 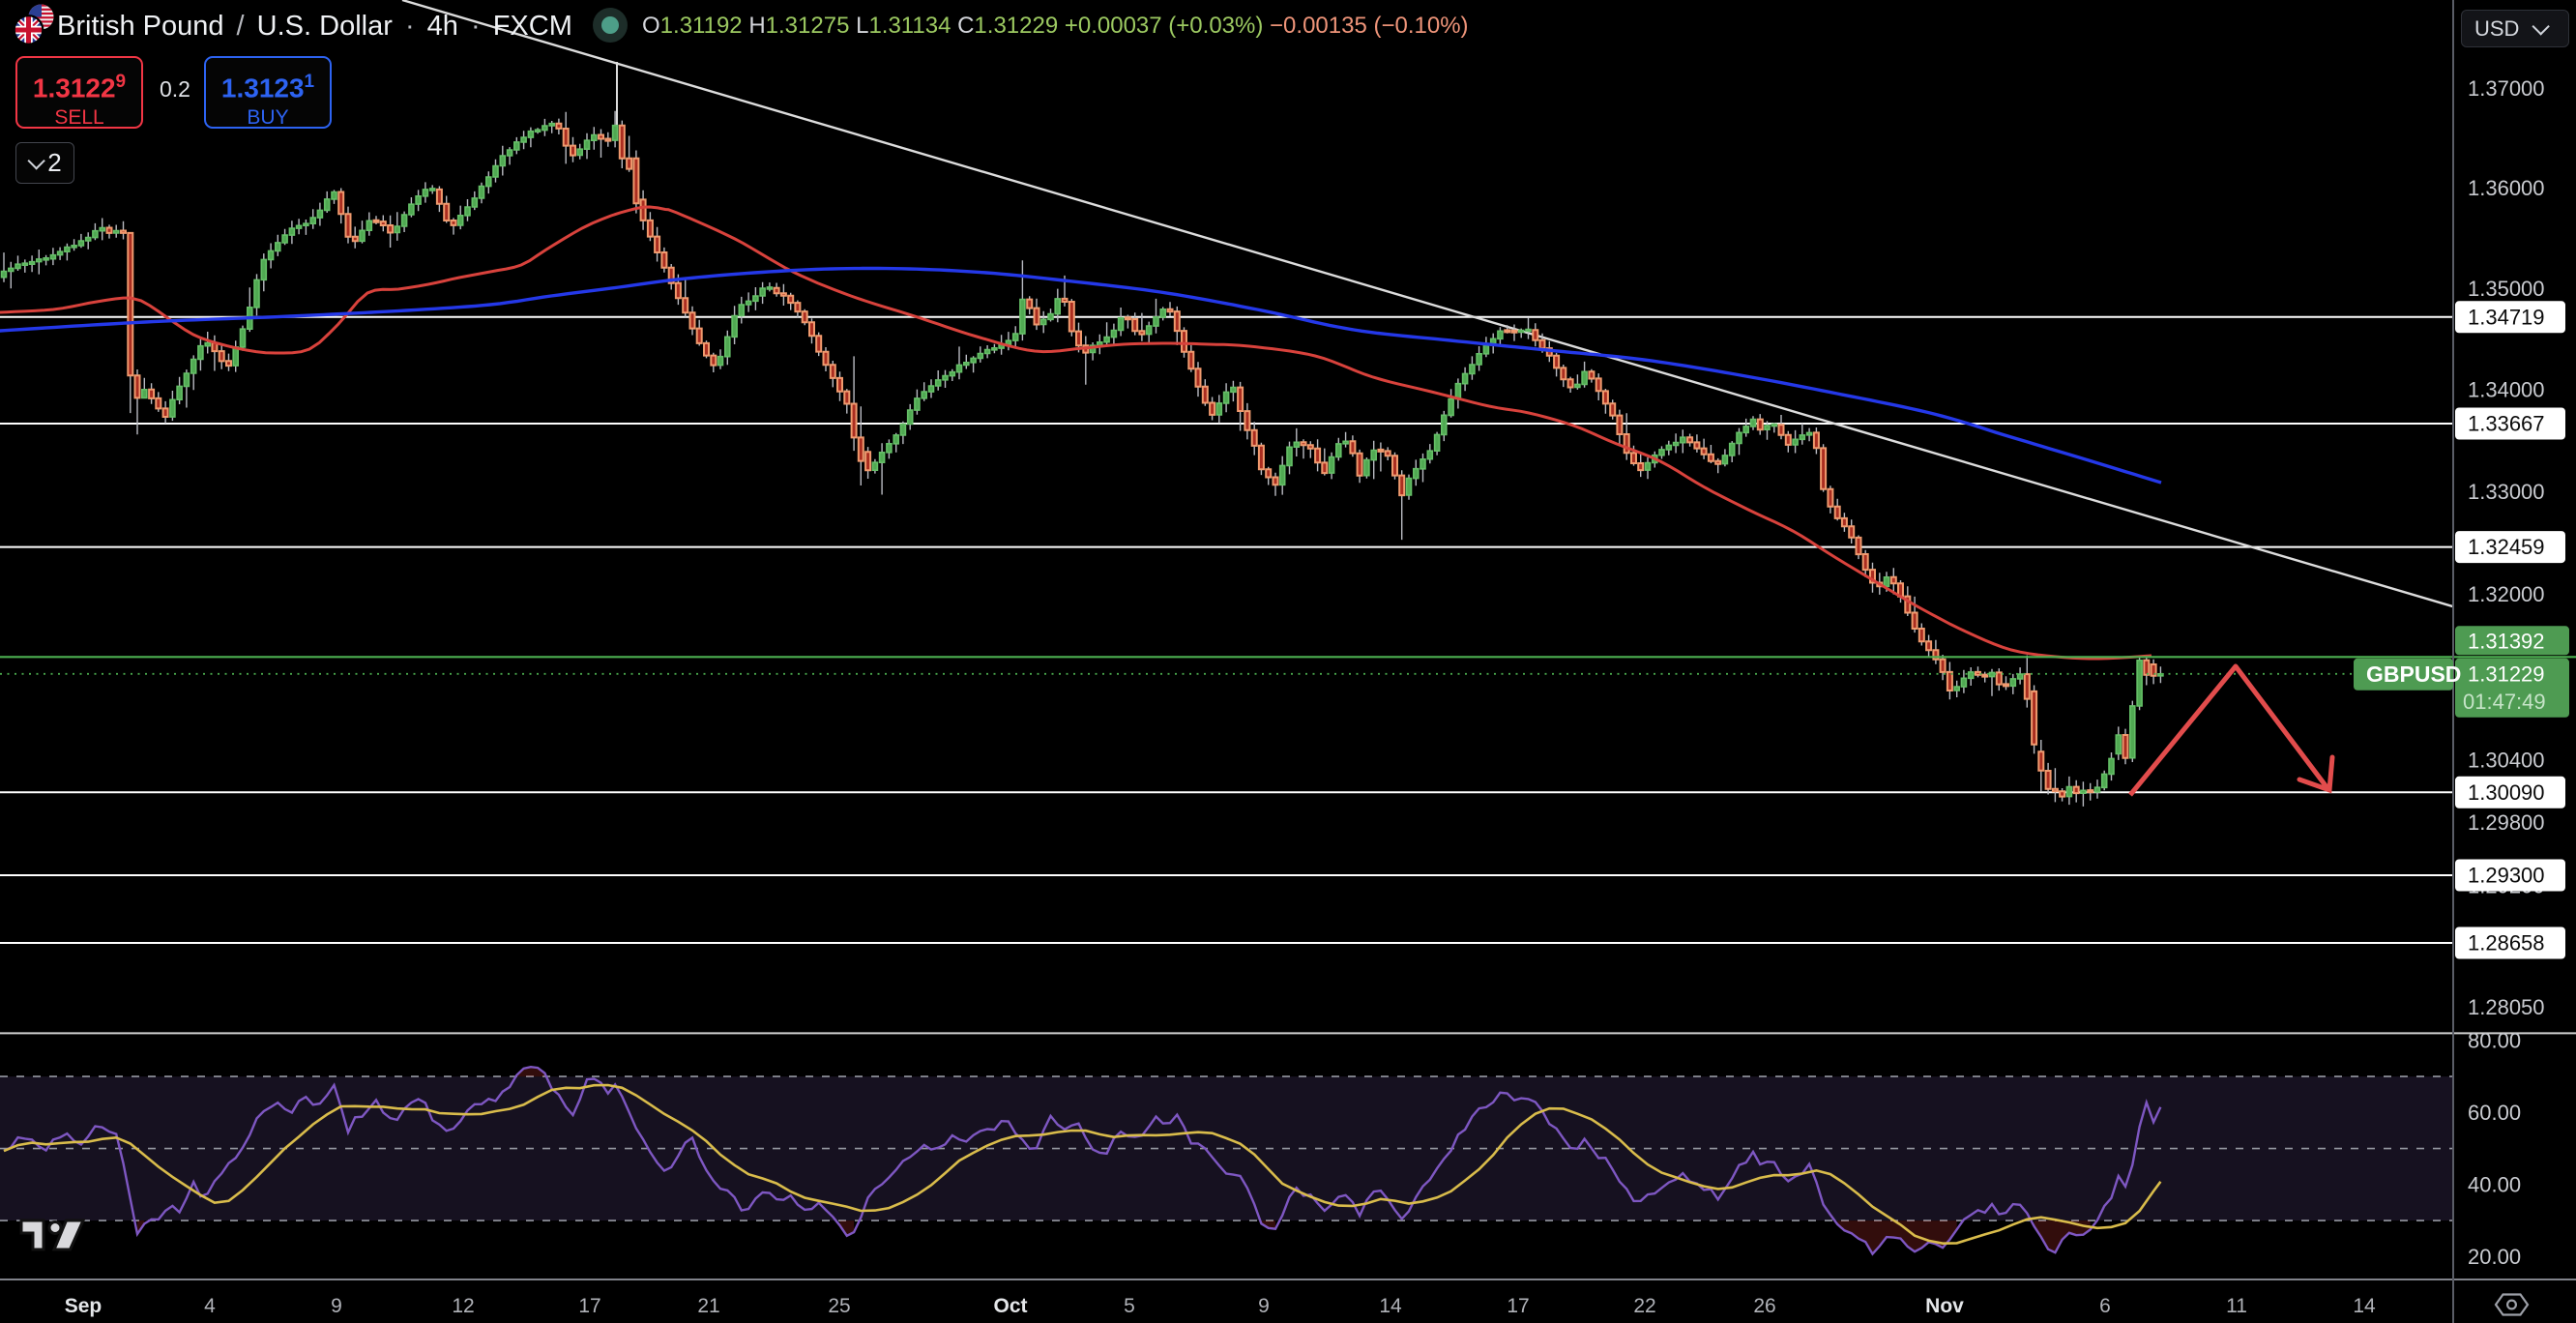 What do you see at coordinates (2494, 1184) in the screenshot?
I see `svg-text: 40.00` at bounding box center [2494, 1184].